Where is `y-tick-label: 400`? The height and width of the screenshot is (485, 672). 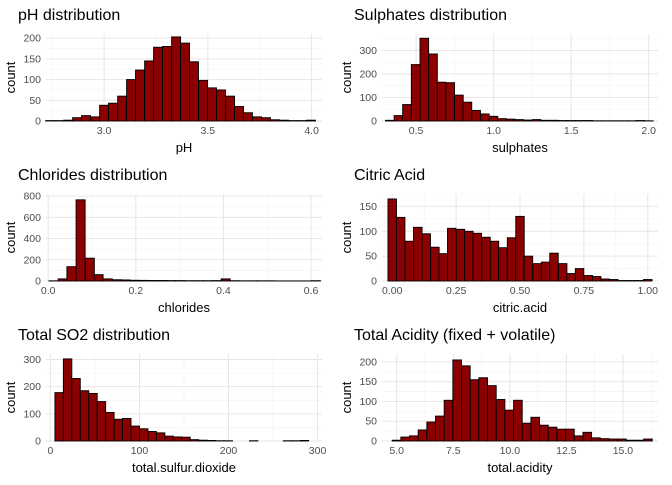
y-tick-label: 400 is located at coordinates (32, 239).